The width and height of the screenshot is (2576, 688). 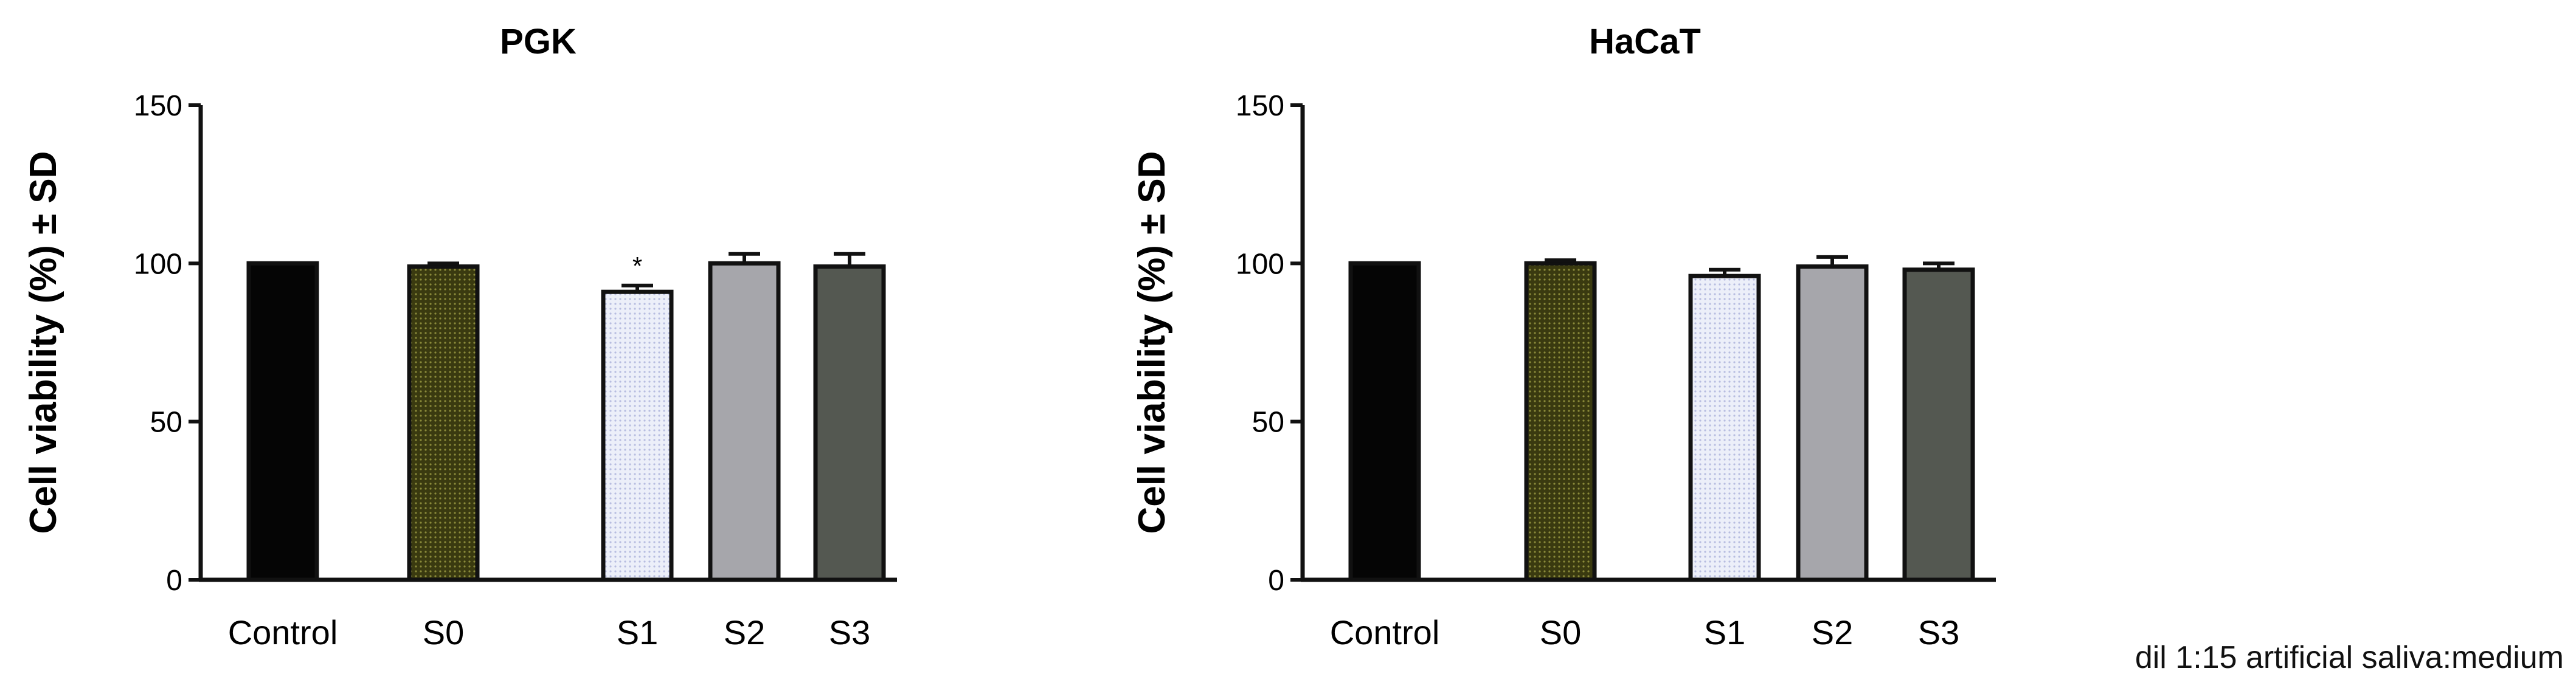 What do you see at coordinates (1645, 41) in the screenshot?
I see `chart-title: HaCaT` at bounding box center [1645, 41].